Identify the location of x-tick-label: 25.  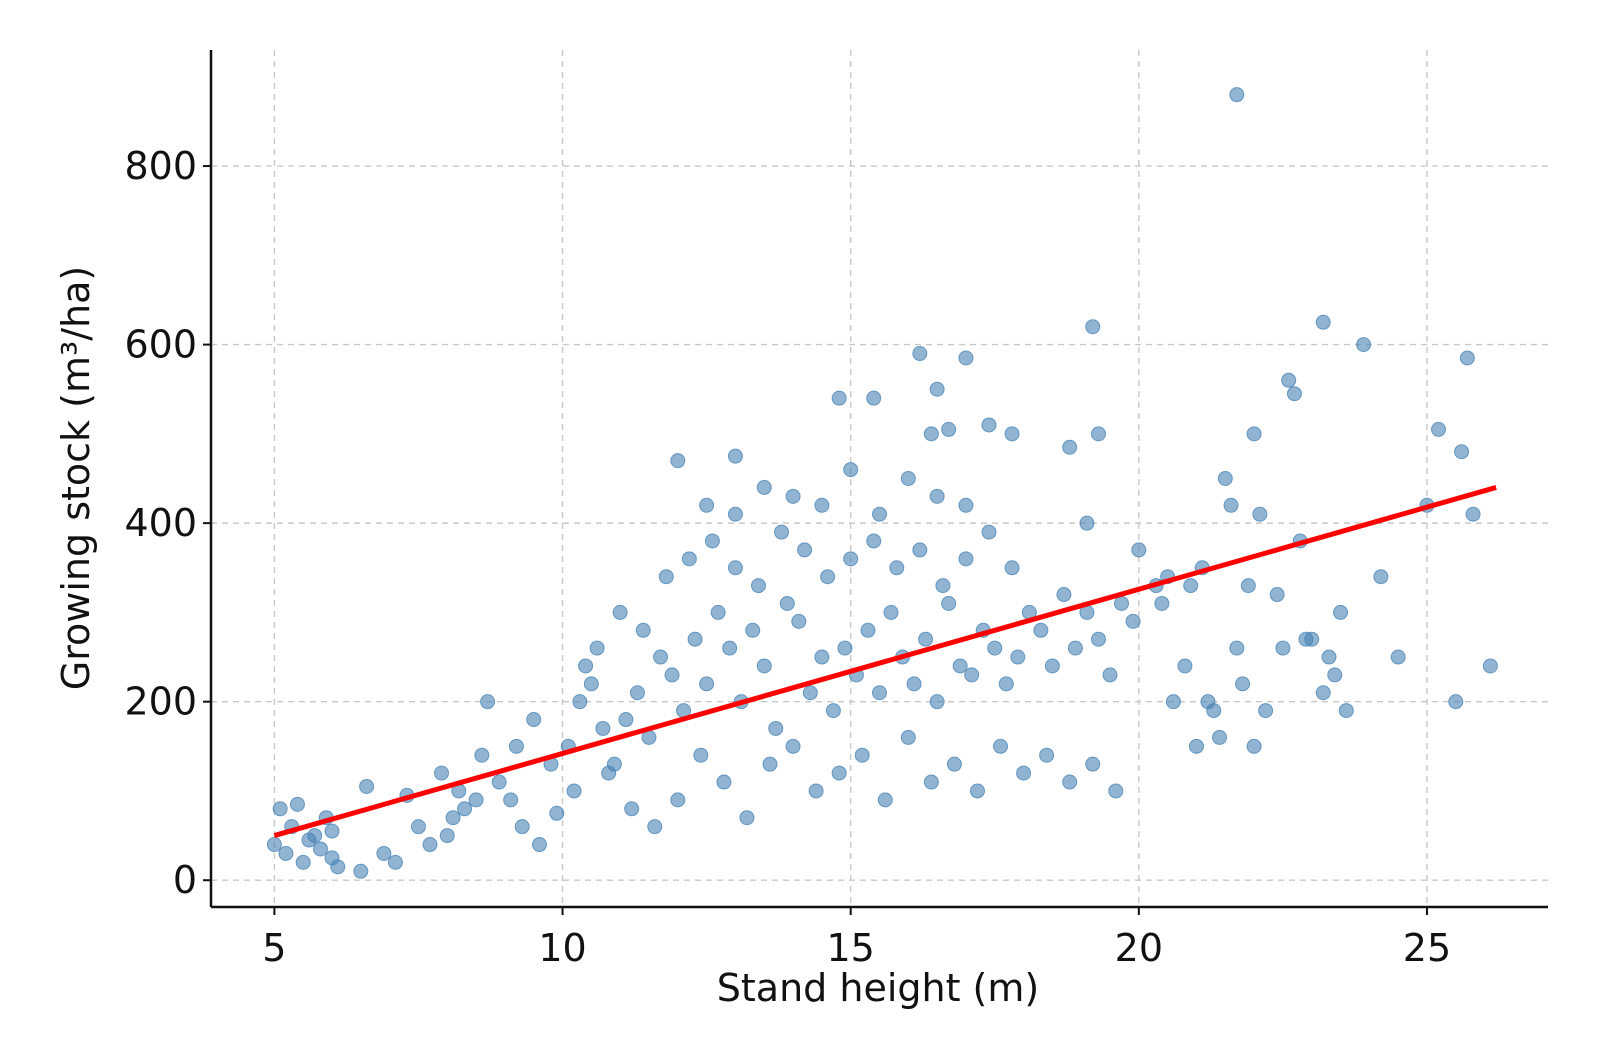
(1427, 948).